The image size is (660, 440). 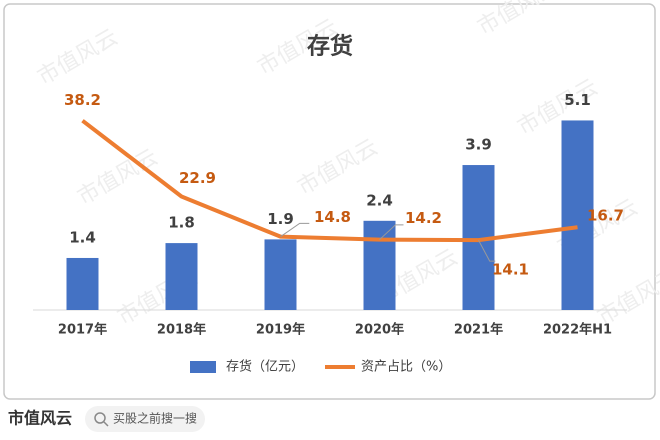 What do you see at coordinates (197, 178) in the screenshot?
I see `line-label: 22.9` at bounding box center [197, 178].